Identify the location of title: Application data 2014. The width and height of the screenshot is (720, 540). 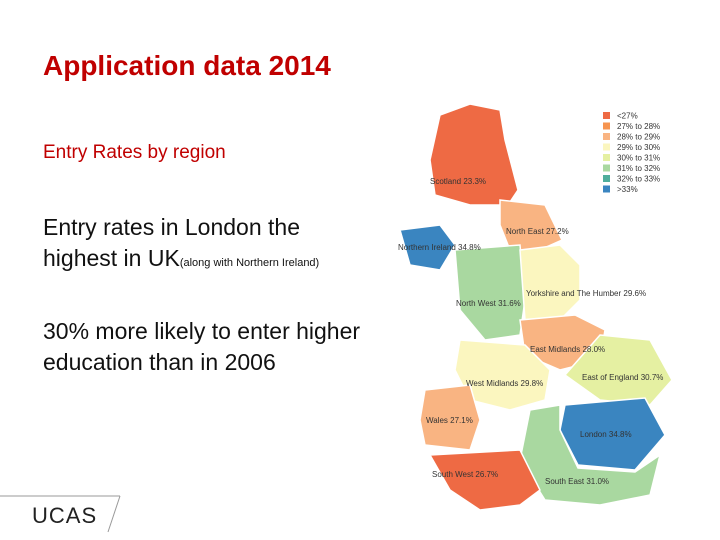
(187, 65).